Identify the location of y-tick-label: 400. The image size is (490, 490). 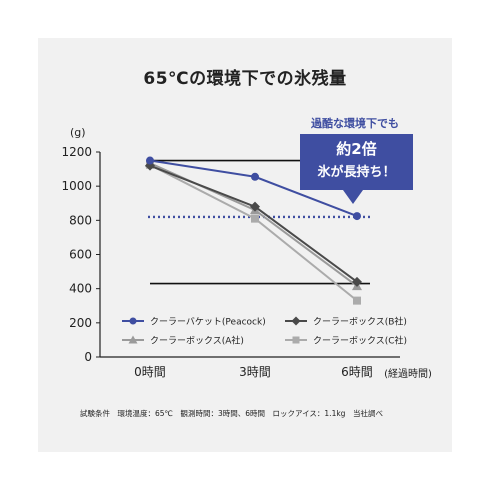
(80, 289).